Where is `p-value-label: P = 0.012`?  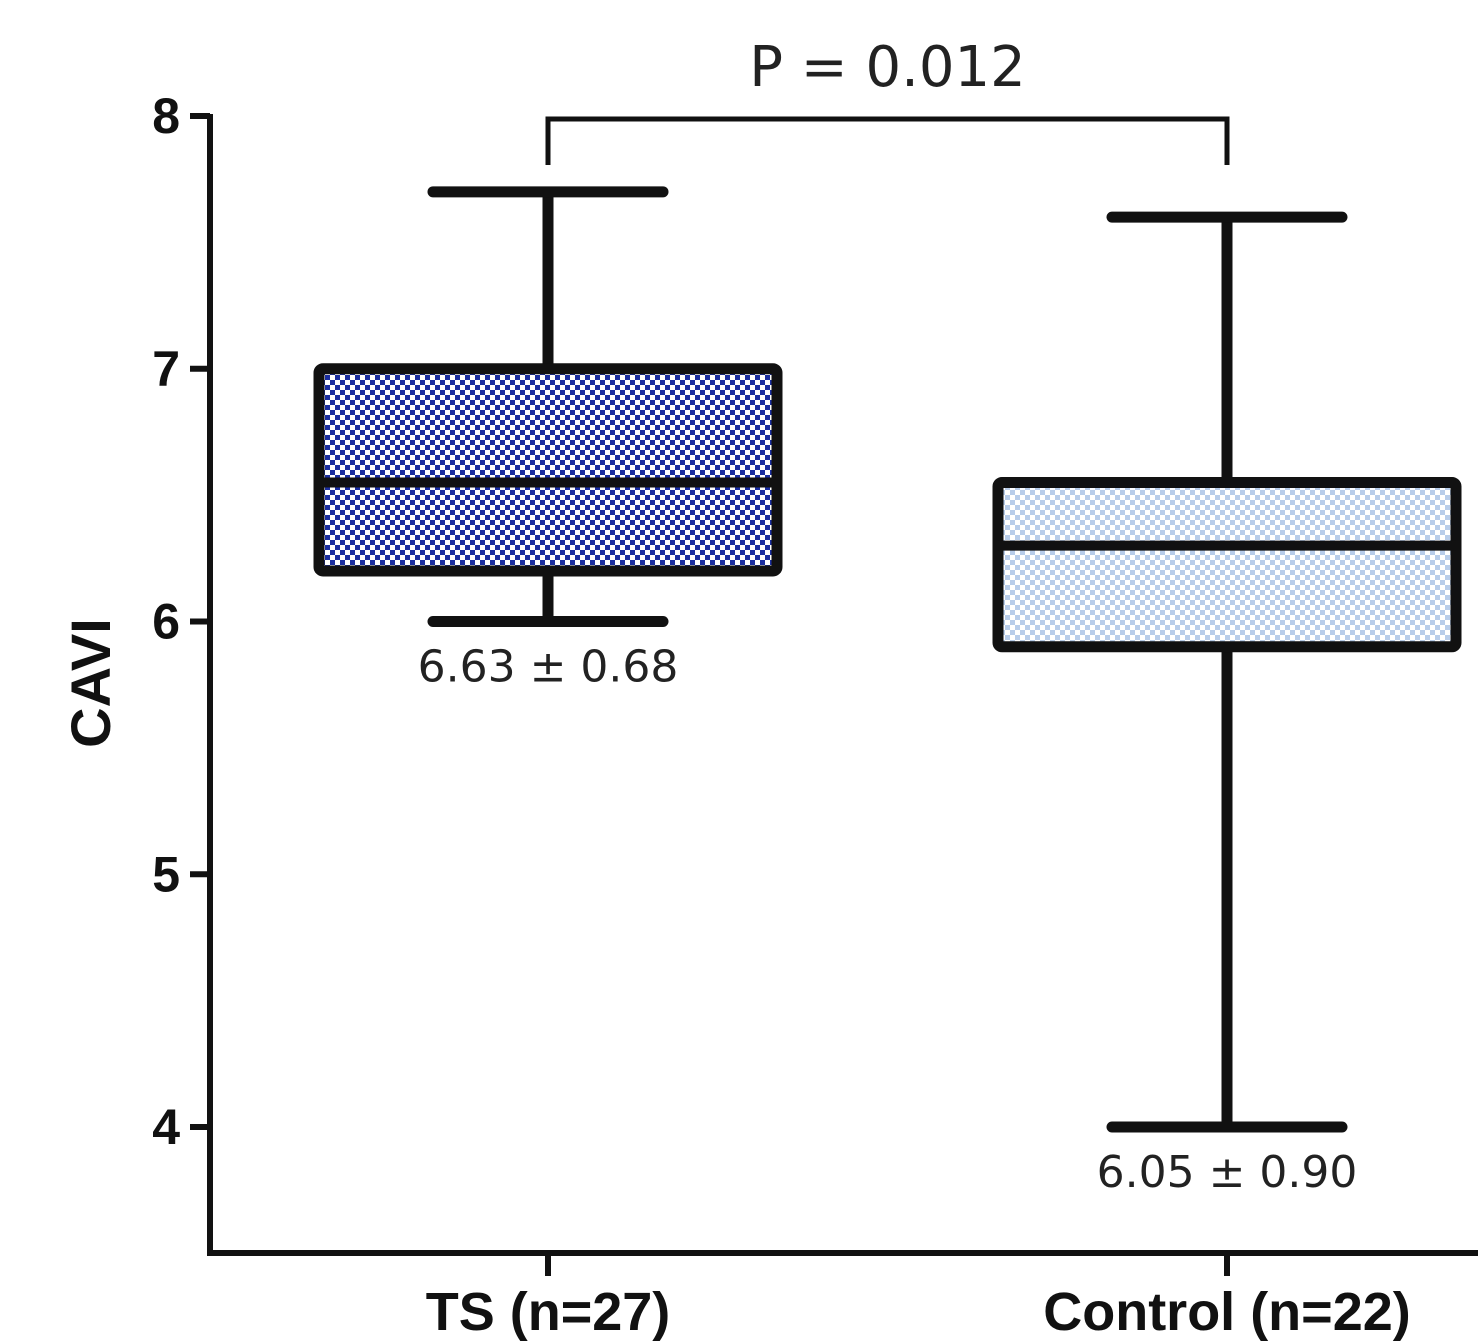
p-value-label: P = 0.012 is located at coordinates (887, 67).